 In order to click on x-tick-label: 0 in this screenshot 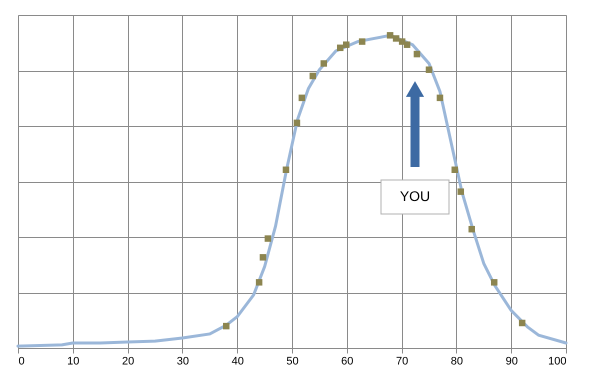, I will do `click(21, 362)`.